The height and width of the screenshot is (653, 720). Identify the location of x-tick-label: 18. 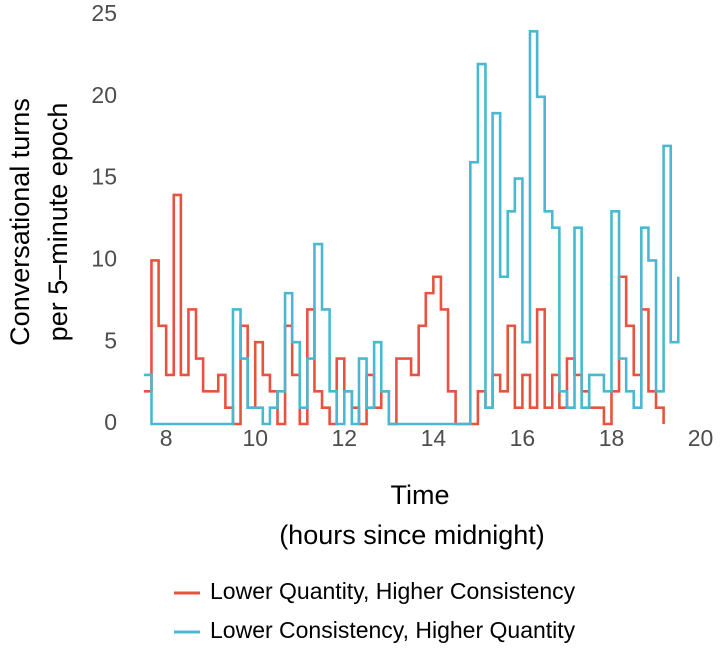
(612, 438).